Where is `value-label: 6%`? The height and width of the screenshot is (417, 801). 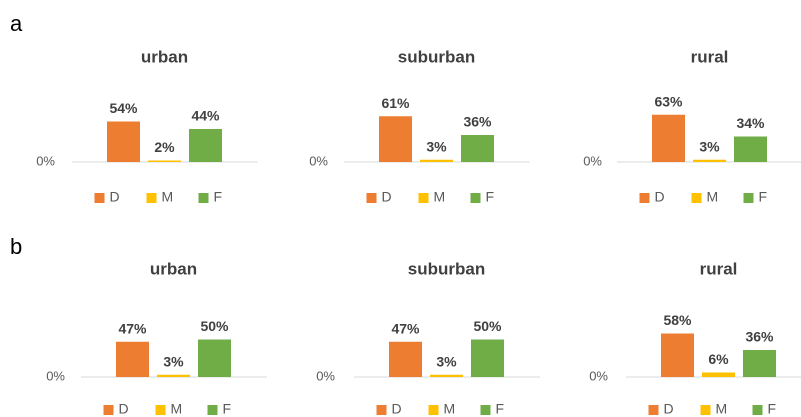 value-label: 6% is located at coordinates (718, 359).